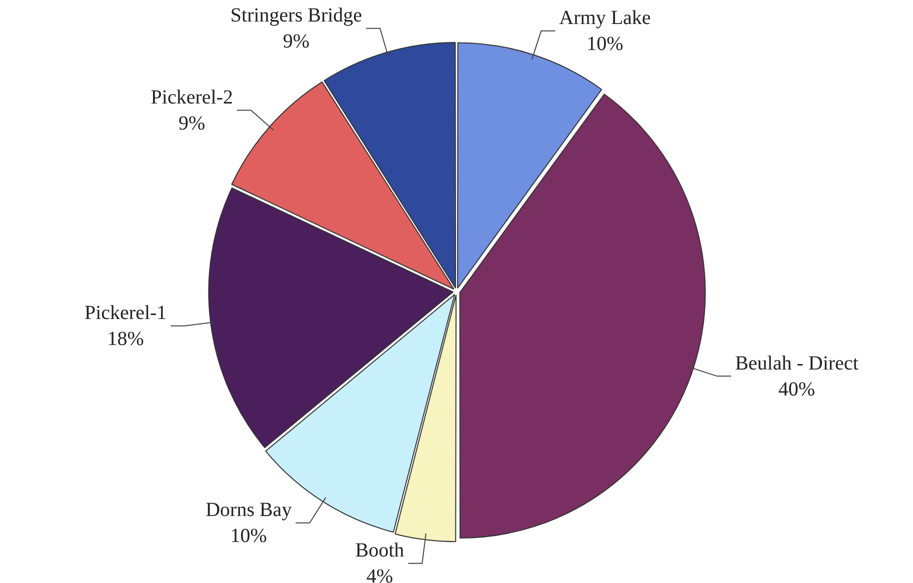 Image resolution: width=913 pixels, height=583 pixels. Describe the element at coordinates (379, 551) in the screenshot. I see `slice-label: Booth` at that location.